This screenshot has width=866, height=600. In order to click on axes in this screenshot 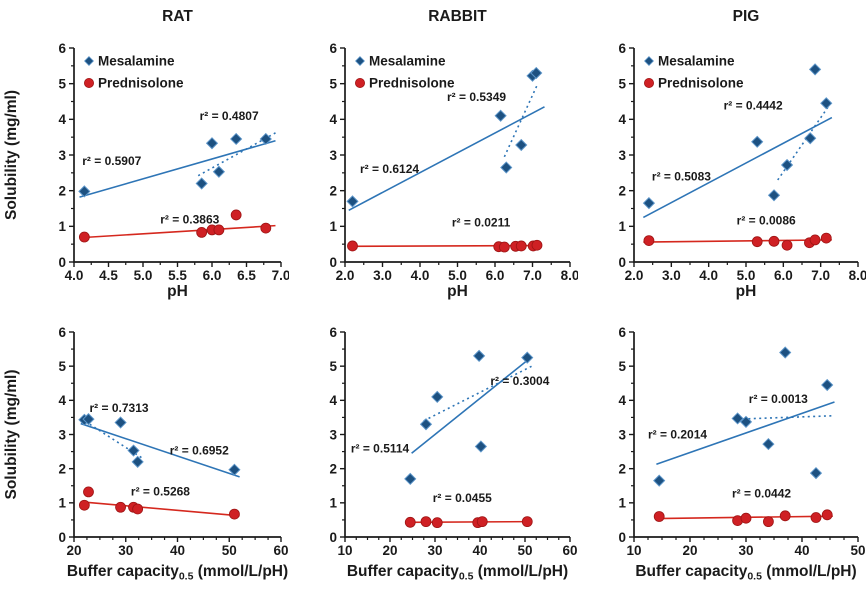, I will do `click(457, 435)`.